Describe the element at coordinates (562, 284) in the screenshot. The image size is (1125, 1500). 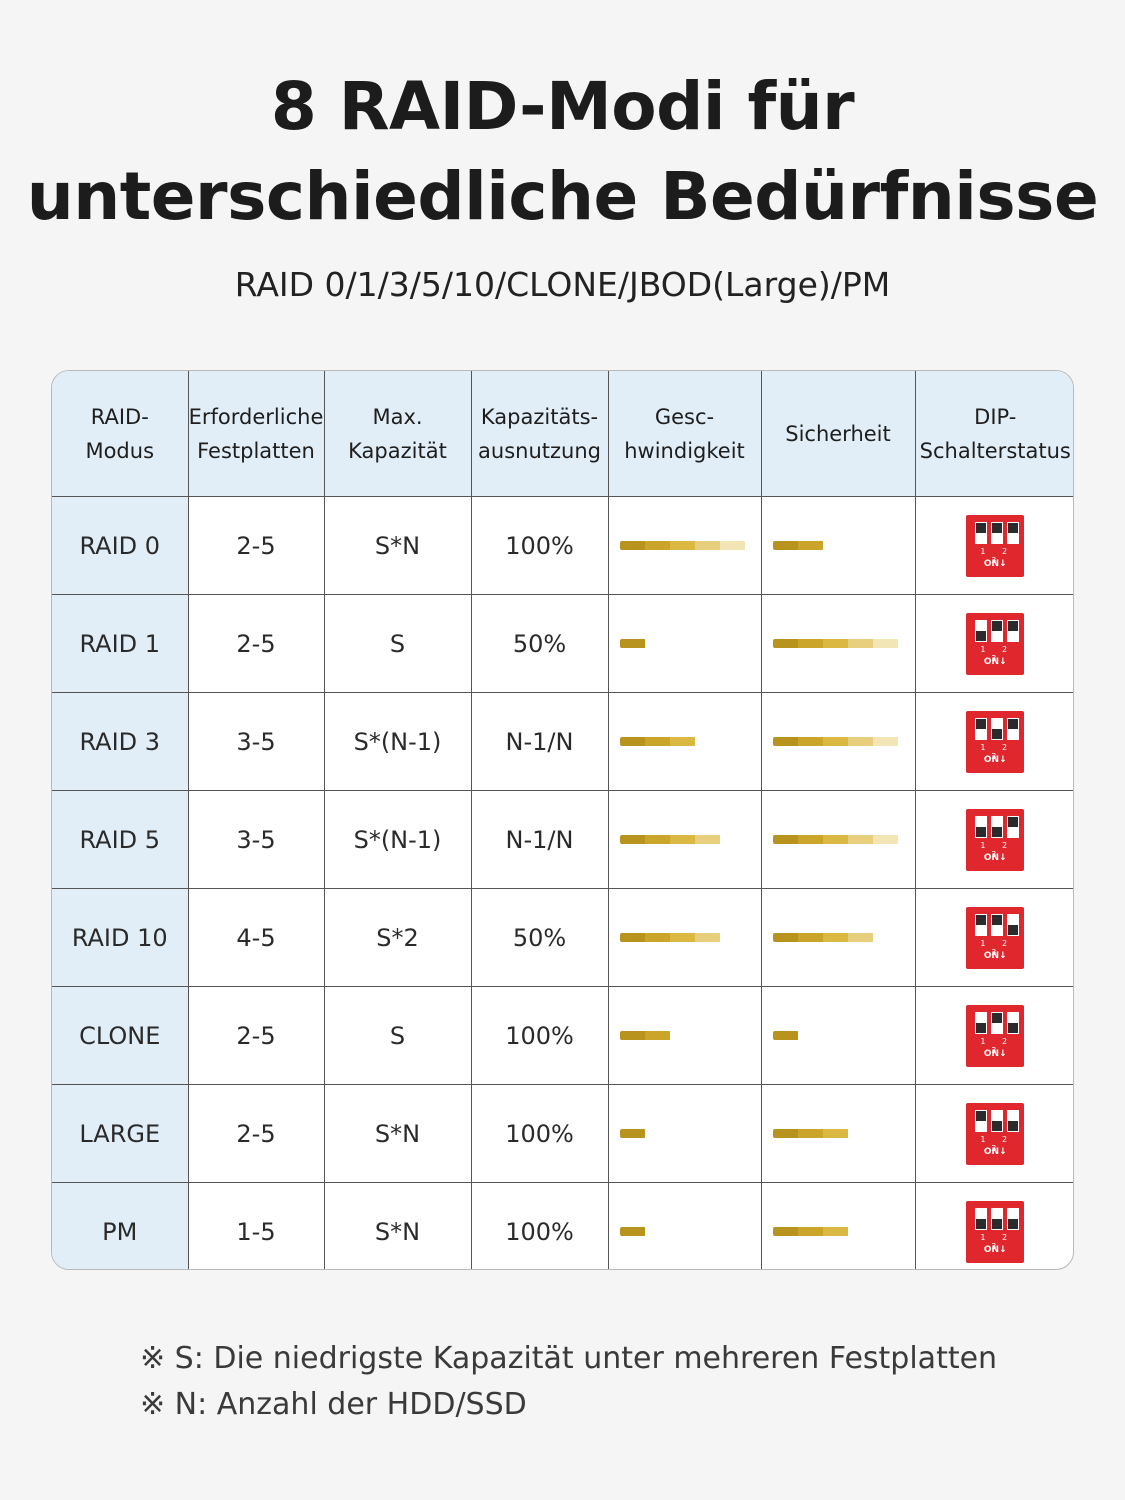
I see `page-subtitle: RAID 0/1/3/5/10/CLONE/JBOD(Large)/PM` at that location.